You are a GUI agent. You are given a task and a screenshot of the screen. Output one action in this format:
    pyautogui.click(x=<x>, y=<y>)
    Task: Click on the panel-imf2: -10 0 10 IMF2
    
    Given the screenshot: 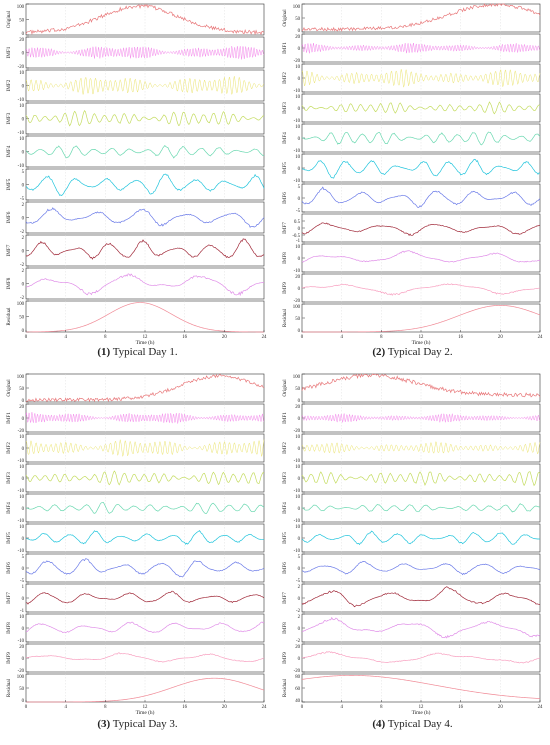 What is the action you would take?
    pyautogui.click(x=135, y=448)
    